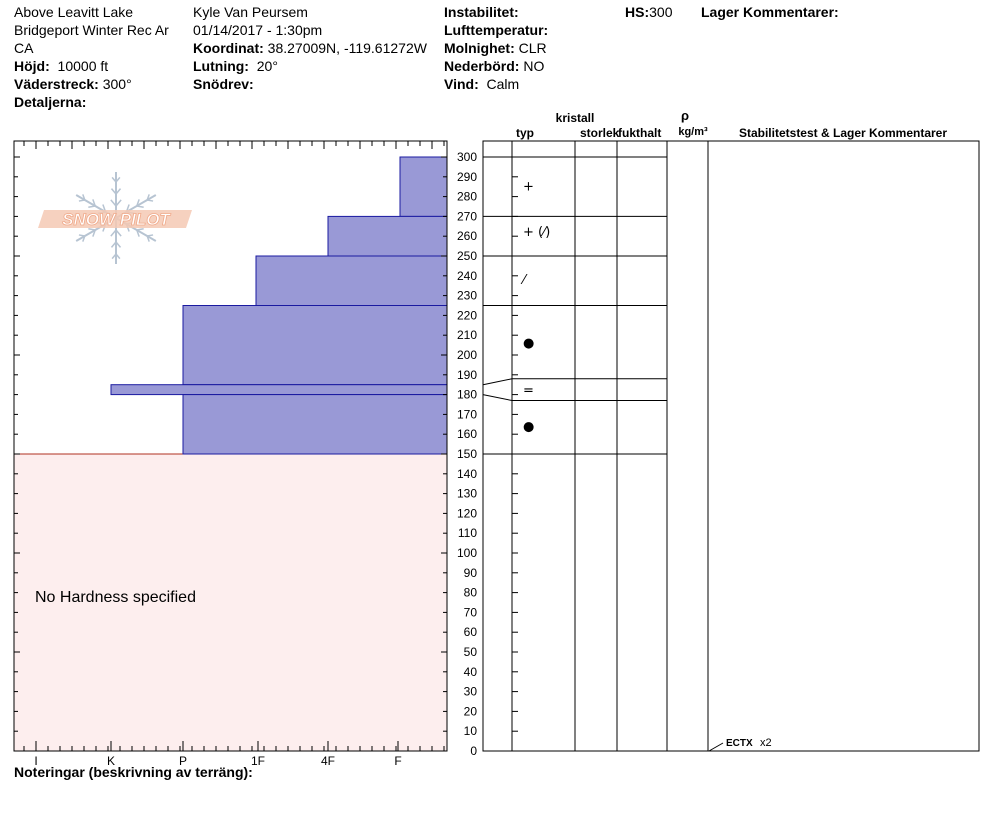  Describe the element at coordinates (250, 12) in the screenshot. I see `observer-name: Kyle Van Peursem` at that location.